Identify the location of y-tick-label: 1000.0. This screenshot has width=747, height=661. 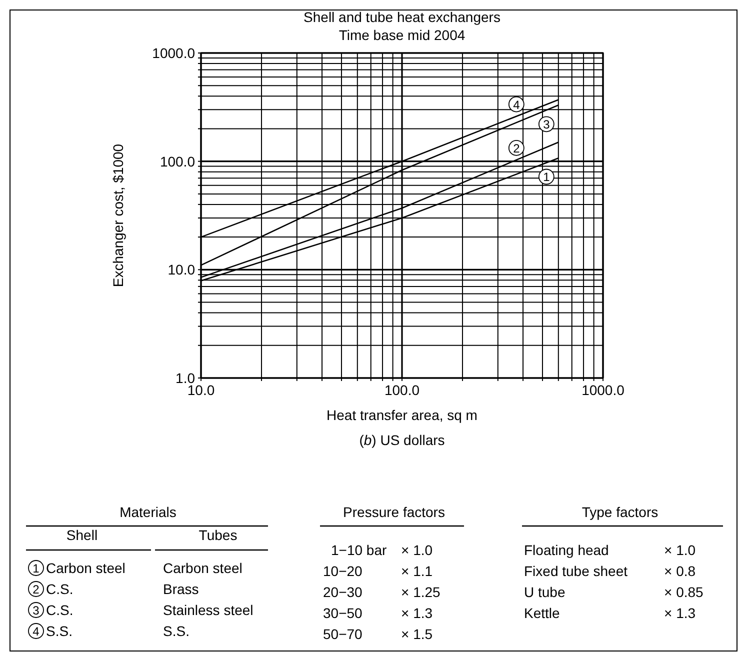
(174, 53).